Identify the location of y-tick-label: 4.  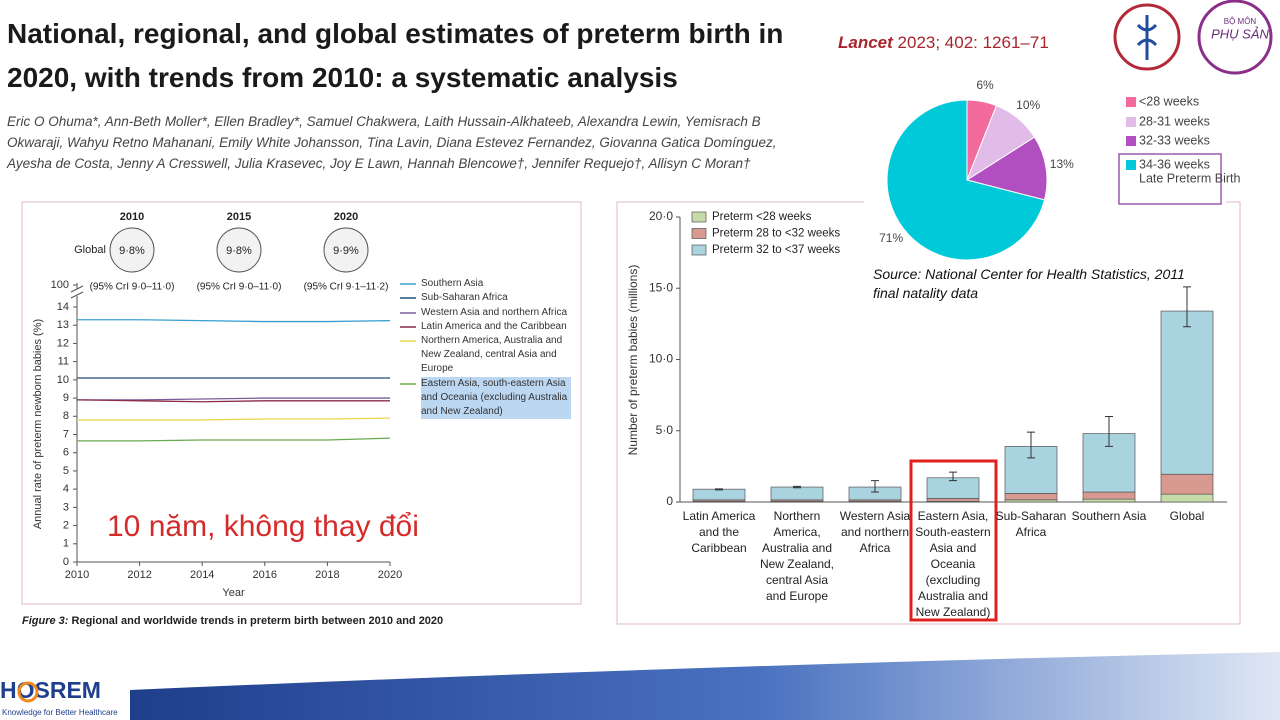
(66, 489).